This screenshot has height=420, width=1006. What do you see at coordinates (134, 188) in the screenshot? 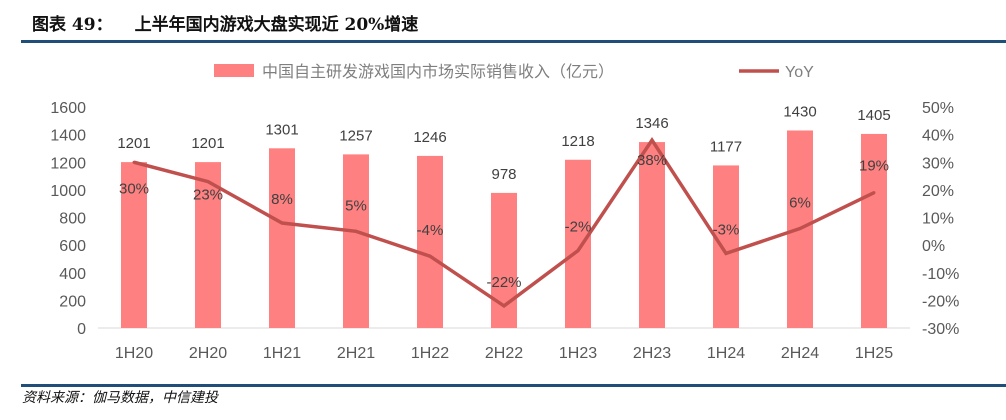
I see `yoy-label: 30%` at bounding box center [134, 188].